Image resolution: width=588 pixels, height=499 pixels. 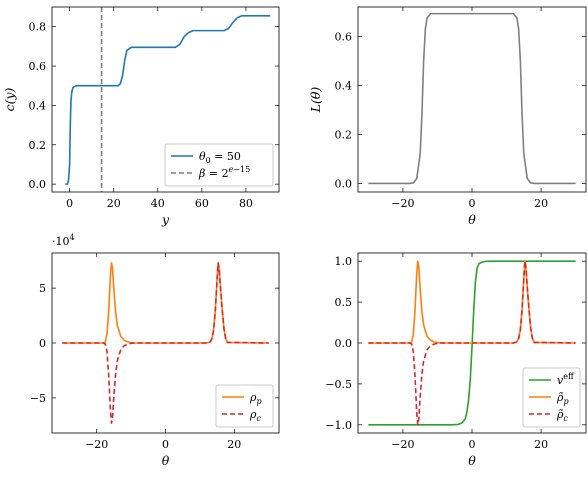 I want to click on y-tick-label: −5, so click(x=38, y=398).